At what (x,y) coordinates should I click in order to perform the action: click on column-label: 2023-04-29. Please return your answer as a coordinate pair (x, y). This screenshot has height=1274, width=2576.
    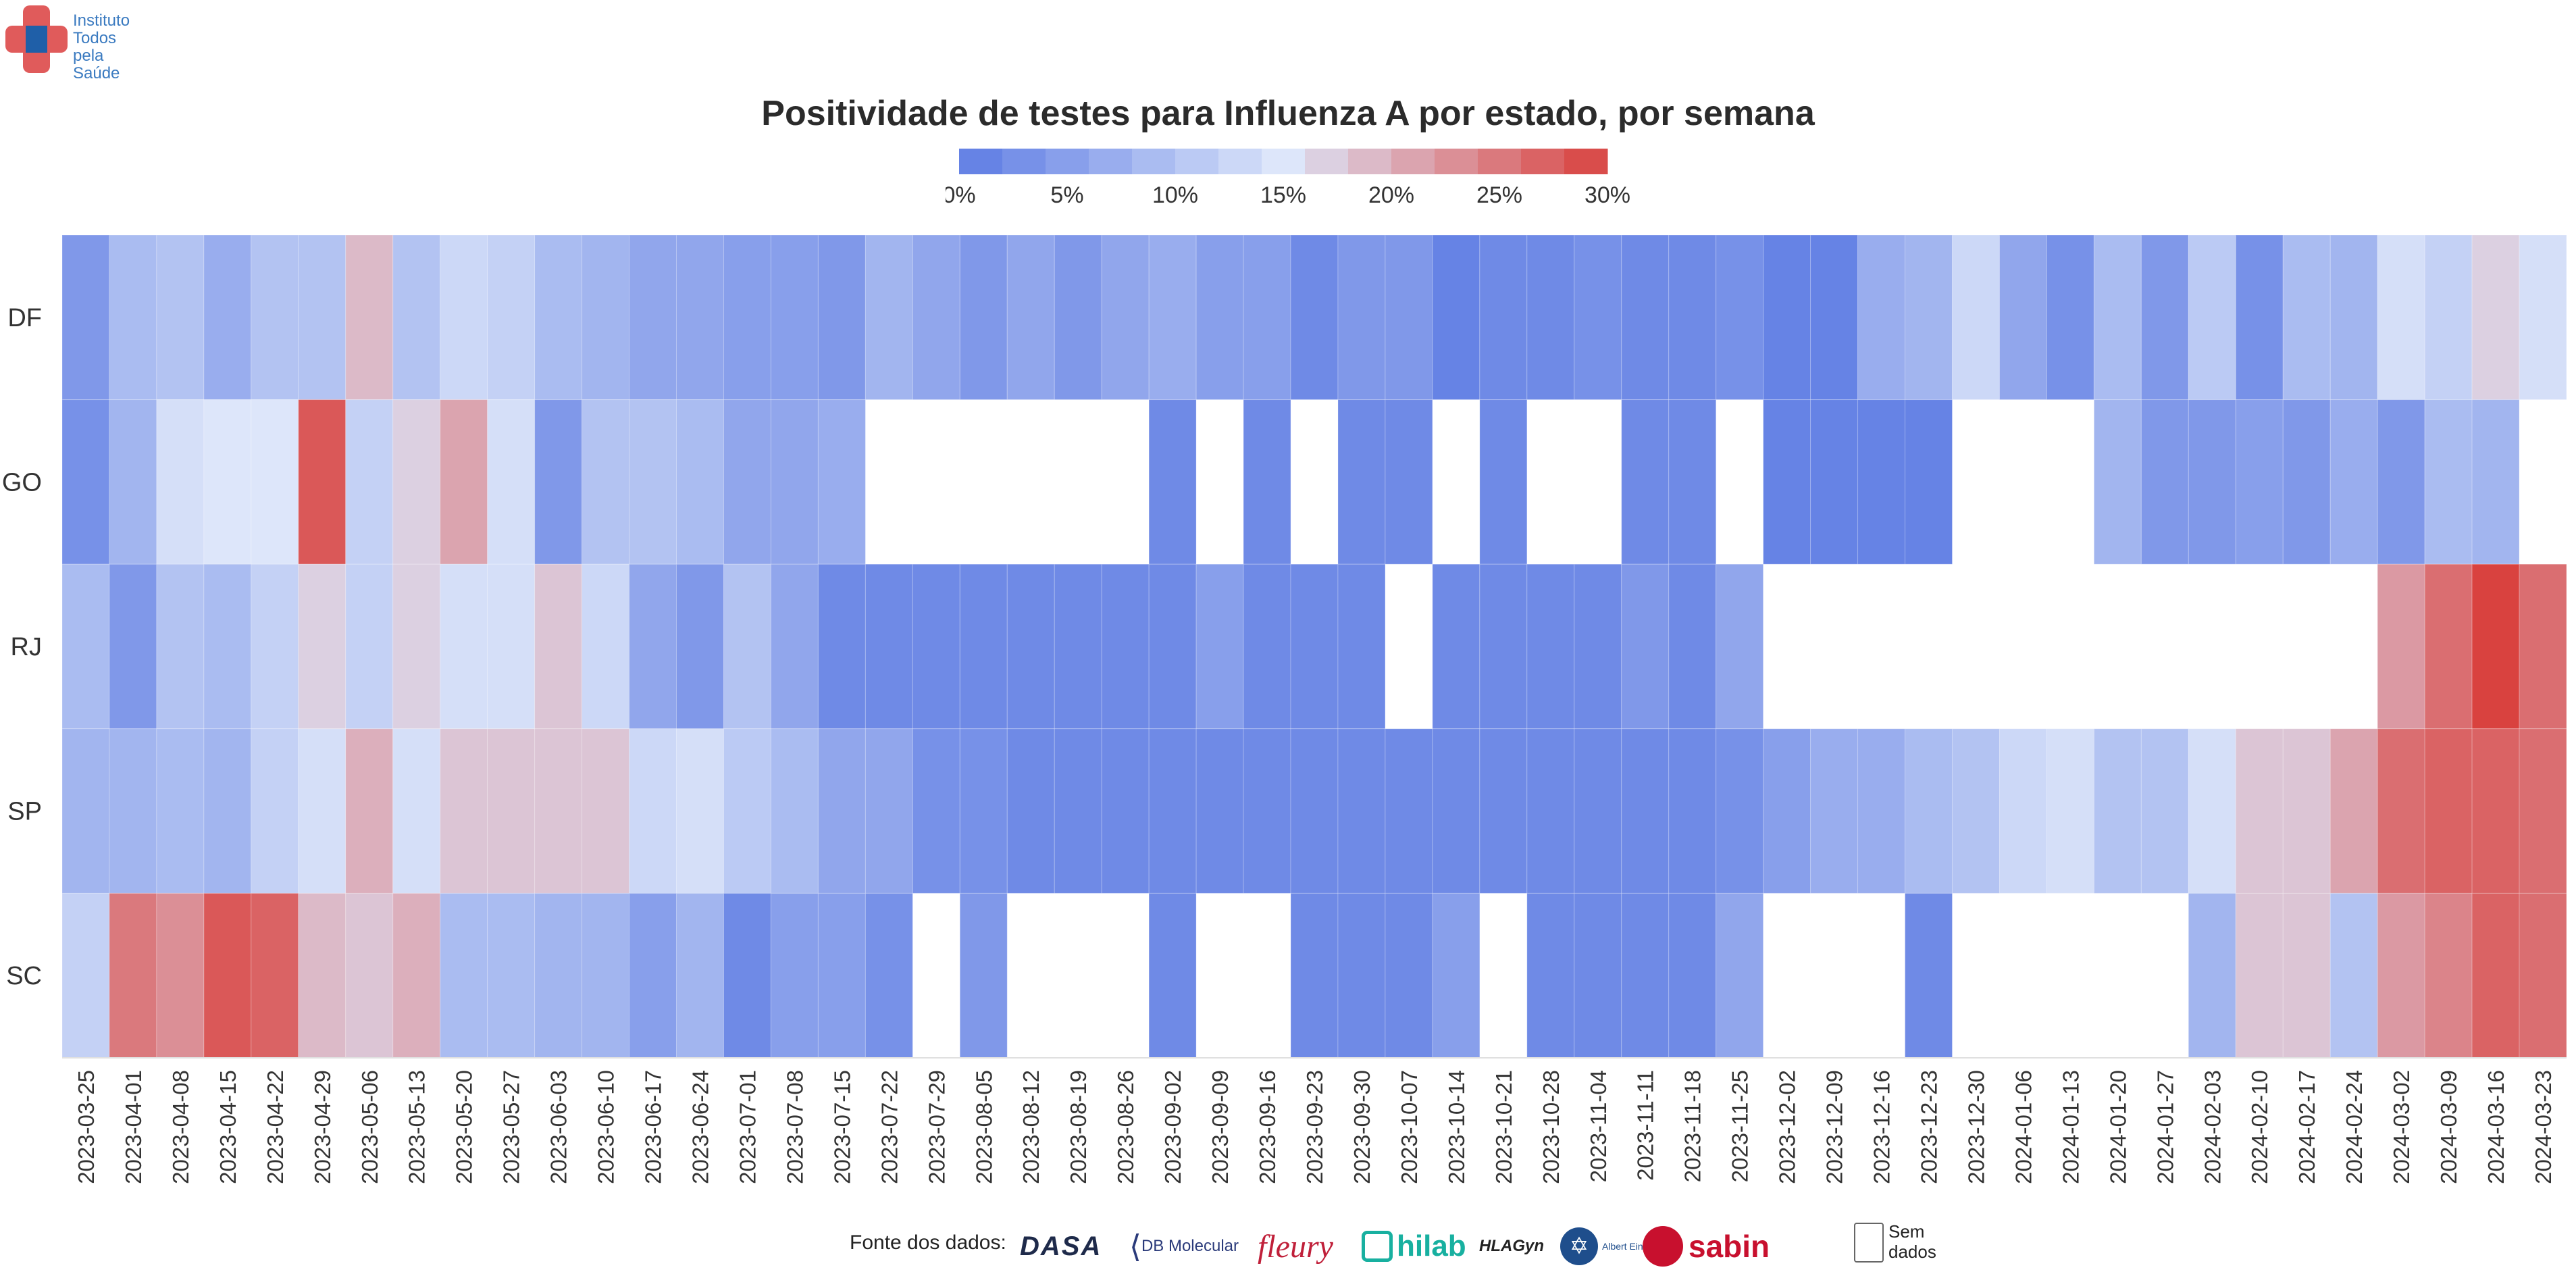
    Looking at the image, I should click on (322, 1127).